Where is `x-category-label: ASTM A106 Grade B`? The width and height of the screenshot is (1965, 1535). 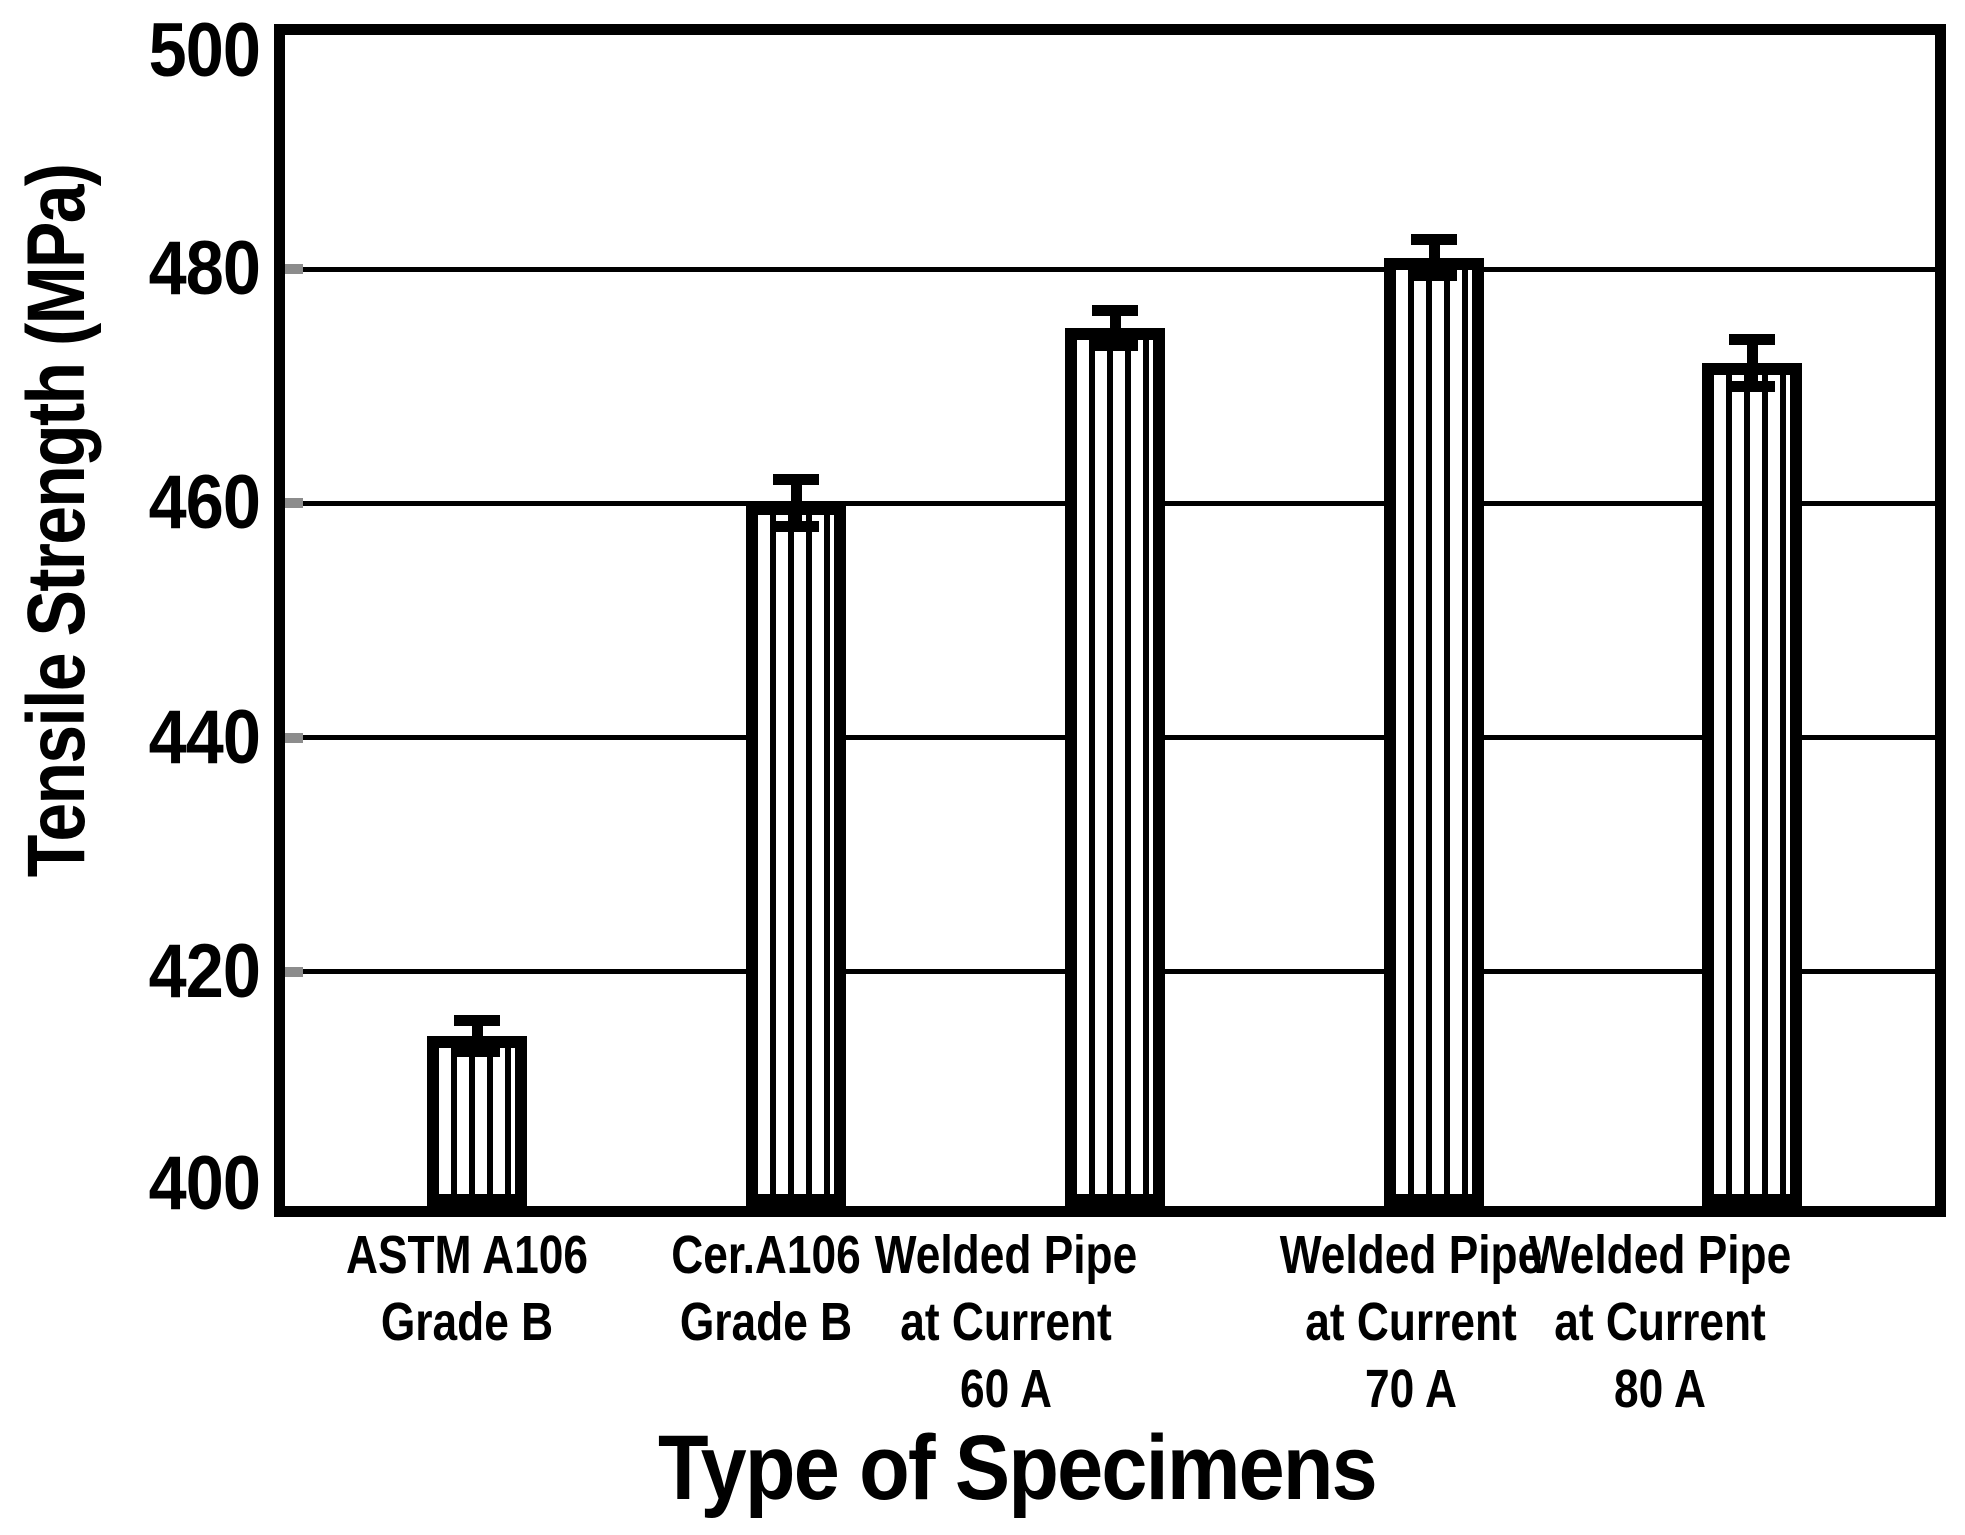 x-category-label: ASTM A106 Grade B is located at coordinates (467, 1289).